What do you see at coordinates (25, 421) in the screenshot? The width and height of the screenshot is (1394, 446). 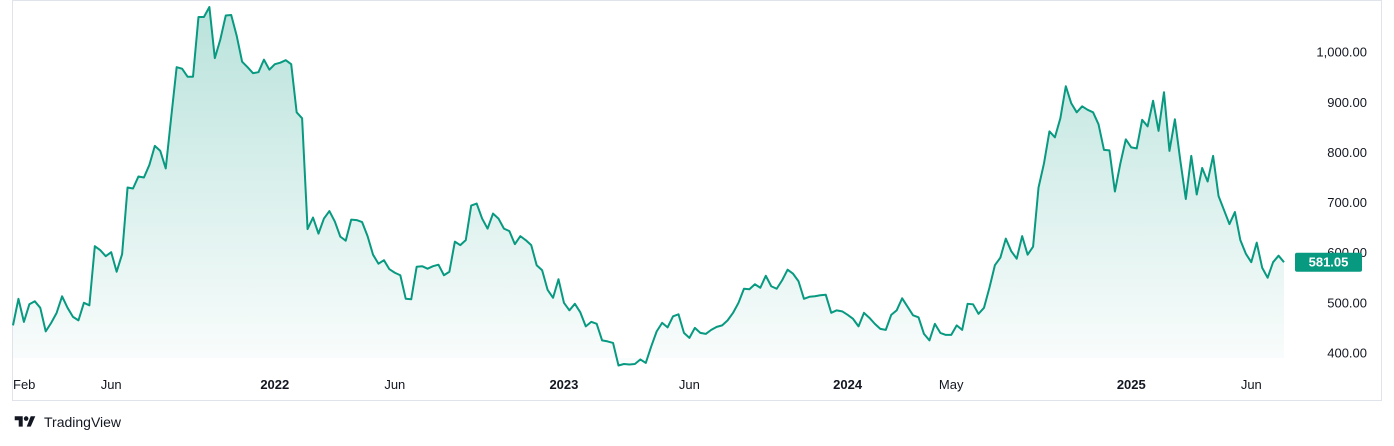 I see `tradingview-logo-icon` at bounding box center [25, 421].